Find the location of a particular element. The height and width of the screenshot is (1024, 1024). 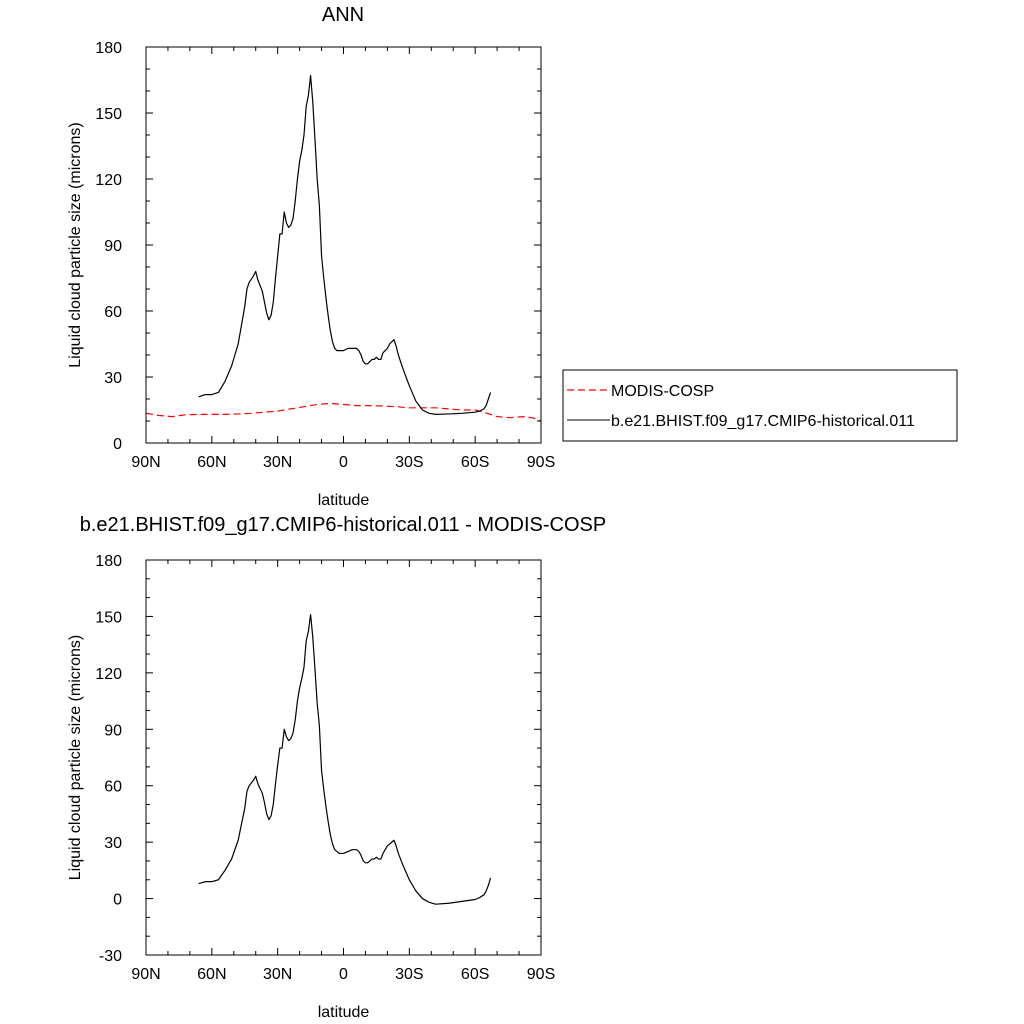

legend-box is located at coordinates (760, 405).